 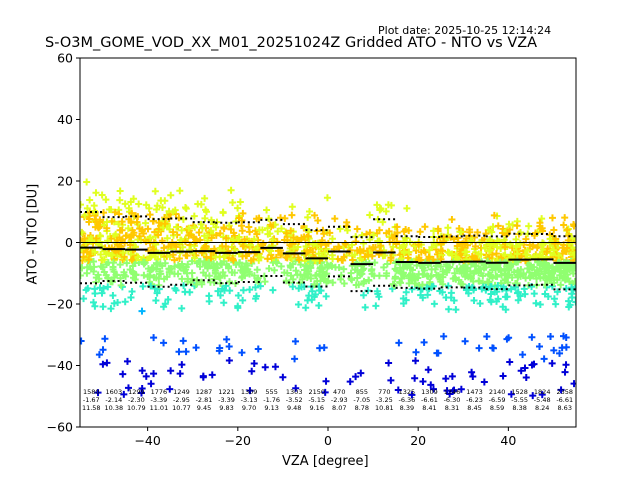 I want to click on bin-count-label: 2358, so click(x=564, y=392).